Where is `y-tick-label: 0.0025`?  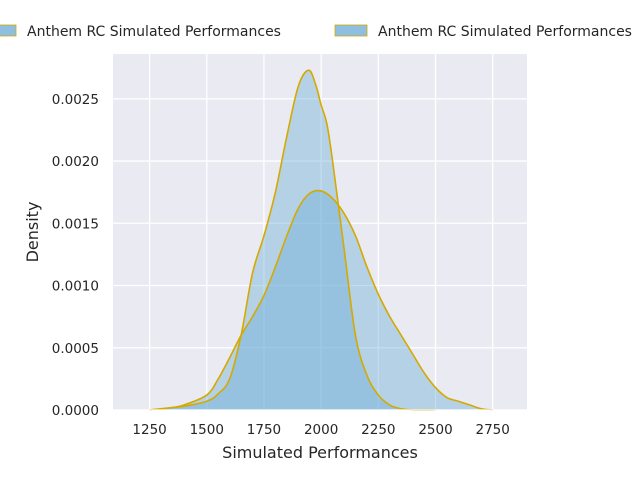 y-tick-label: 0.0025 is located at coordinates (75, 100).